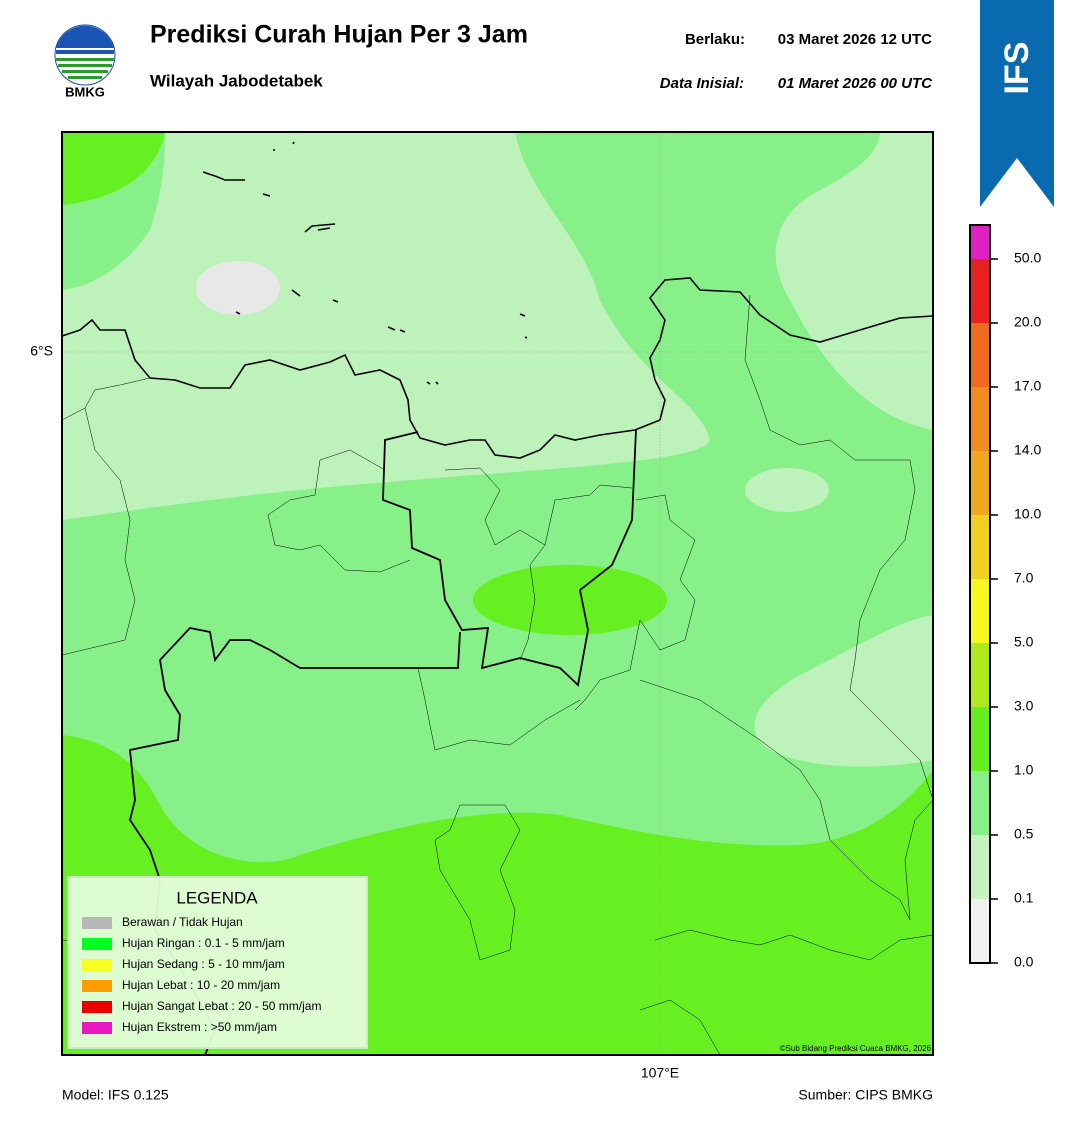 This screenshot has width=1072, height=1128. I want to click on colorbar-tick-label: 14.0, so click(1027, 450).